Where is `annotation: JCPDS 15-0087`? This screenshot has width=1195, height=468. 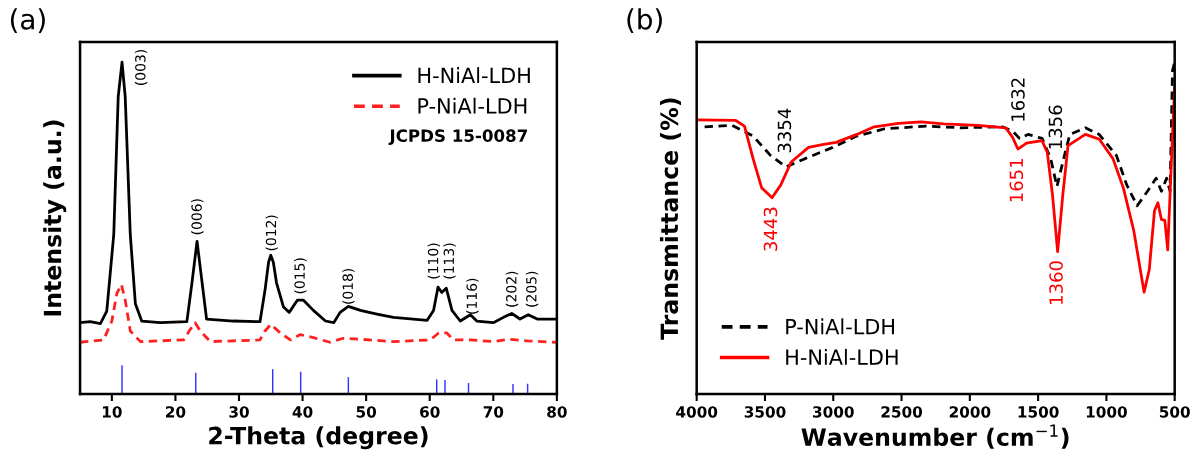
annotation: JCPDS 15-0087 is located at coordinates (457, 137).